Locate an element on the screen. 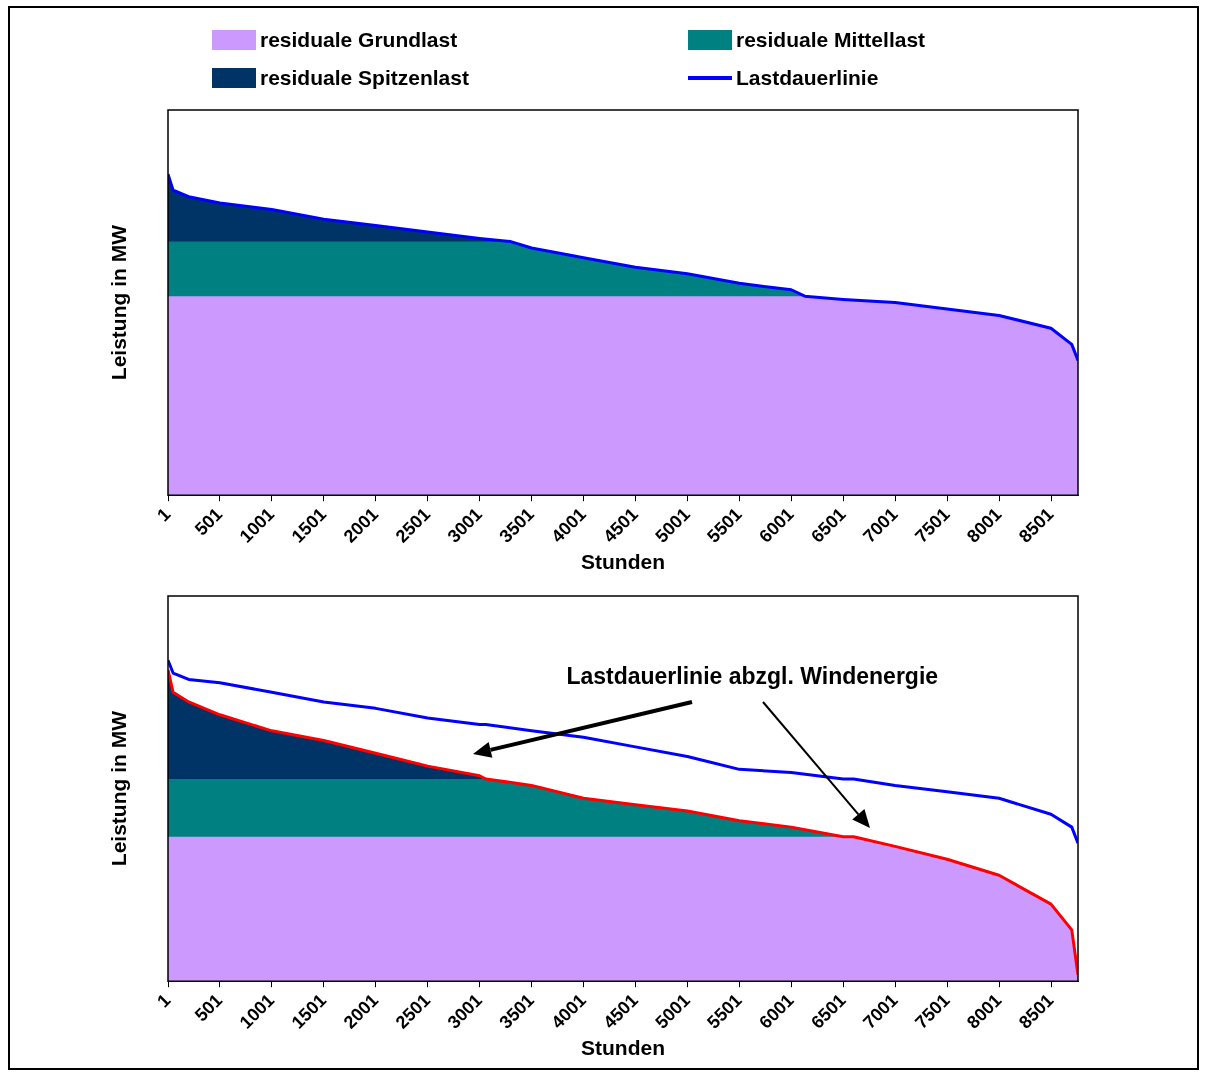 This screenshot has height=1072, width=1206. legend-label: residuale Mittellast is located at coordinates (831, 40).